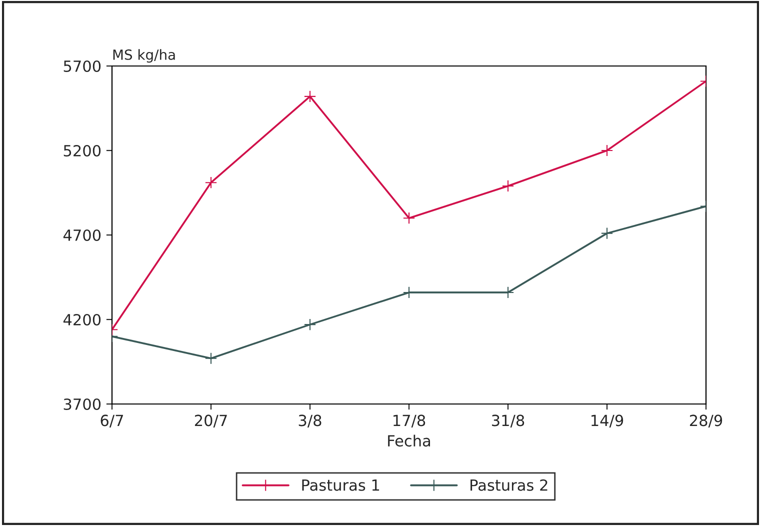  What do you see at coordinates (410, 421) in the screenshot?
I see `x-tick-label: 17/8` at bounding box center [410, 421].